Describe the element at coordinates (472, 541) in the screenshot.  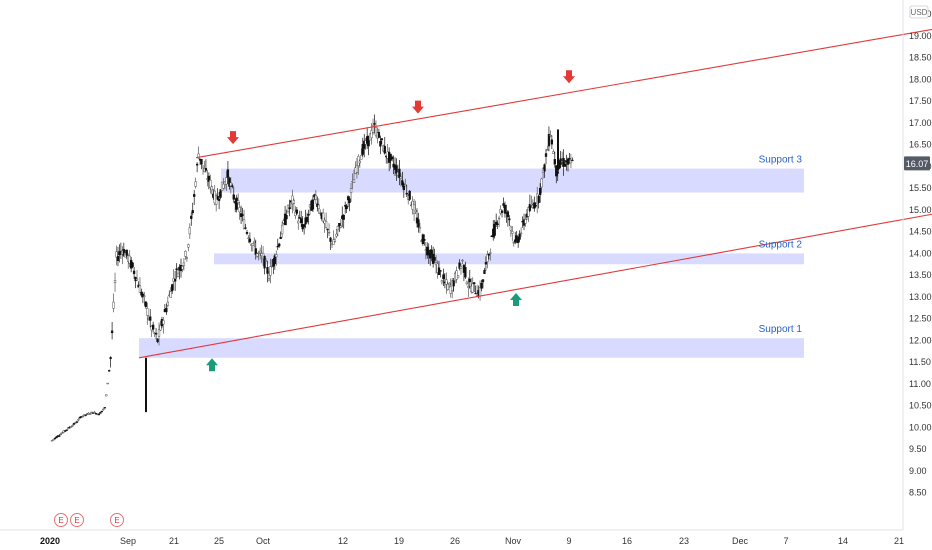
I see `time-axis: 2020 Sep 21 25 Oct 12 19 26 Nov 9 16 23 Dec 7 14 21` at that location.